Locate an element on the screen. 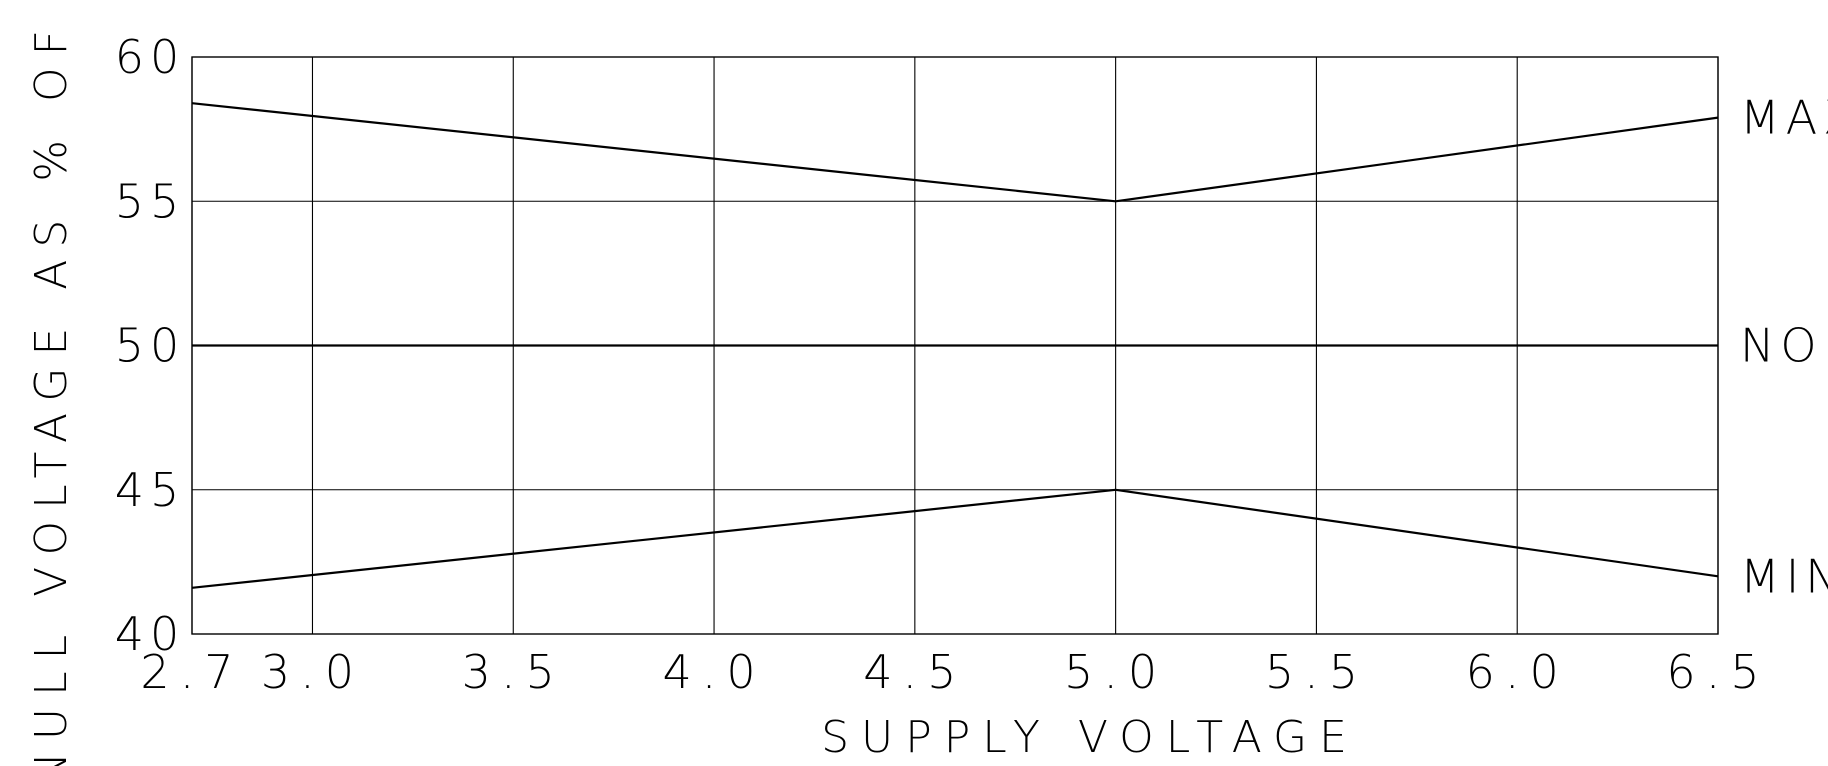 The image size is (1828, 766). series-label-max: MAX is located at coordinates (1784, 118).